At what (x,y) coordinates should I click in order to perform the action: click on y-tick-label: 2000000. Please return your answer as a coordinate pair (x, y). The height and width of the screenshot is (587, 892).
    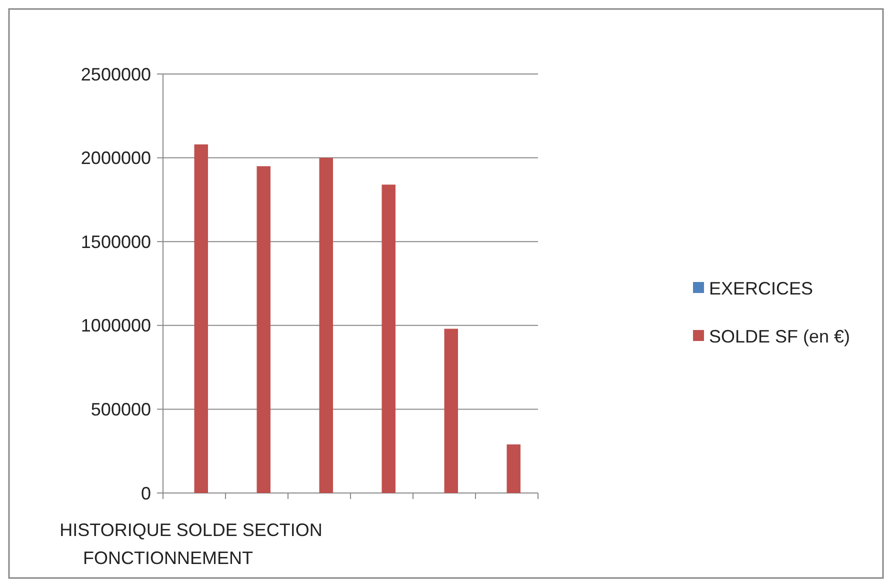
    Looking at the image, I should click on (115, 158).